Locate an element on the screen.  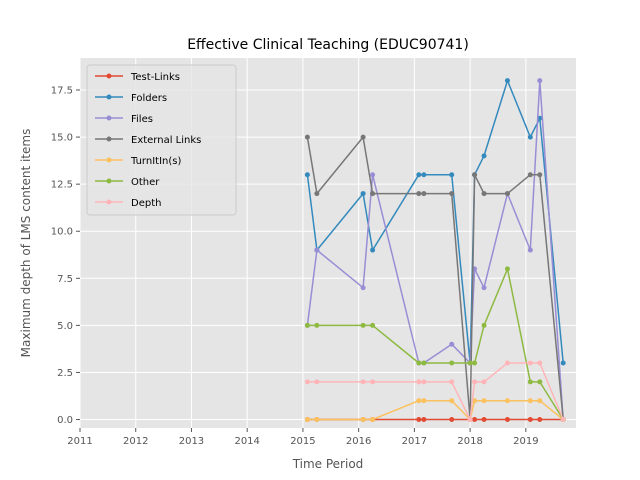
legend-label: Depth is located at coordinates (146, 203).